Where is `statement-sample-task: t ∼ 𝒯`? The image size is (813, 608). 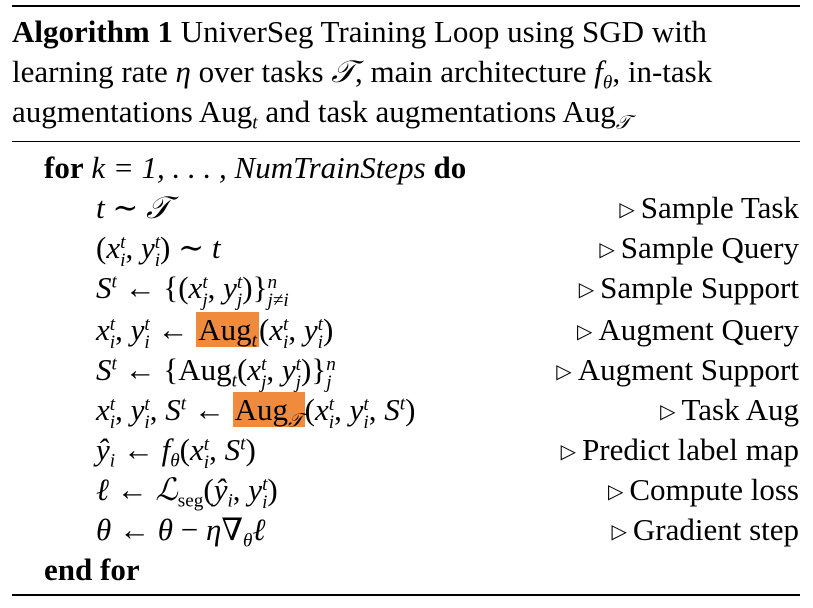
statement-sample-task: t ∼ 𝒯 is located at coordinates (133, 208).